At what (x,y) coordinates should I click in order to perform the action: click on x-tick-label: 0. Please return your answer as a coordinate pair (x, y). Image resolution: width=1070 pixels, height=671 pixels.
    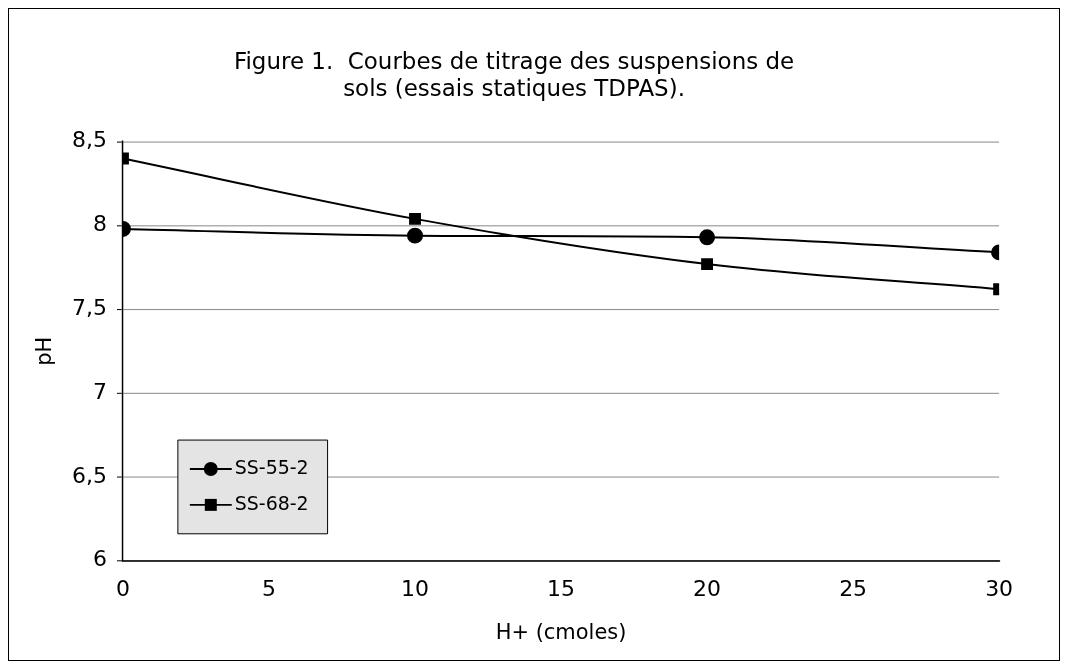
    Looking at the image, I should click on (122, 588).